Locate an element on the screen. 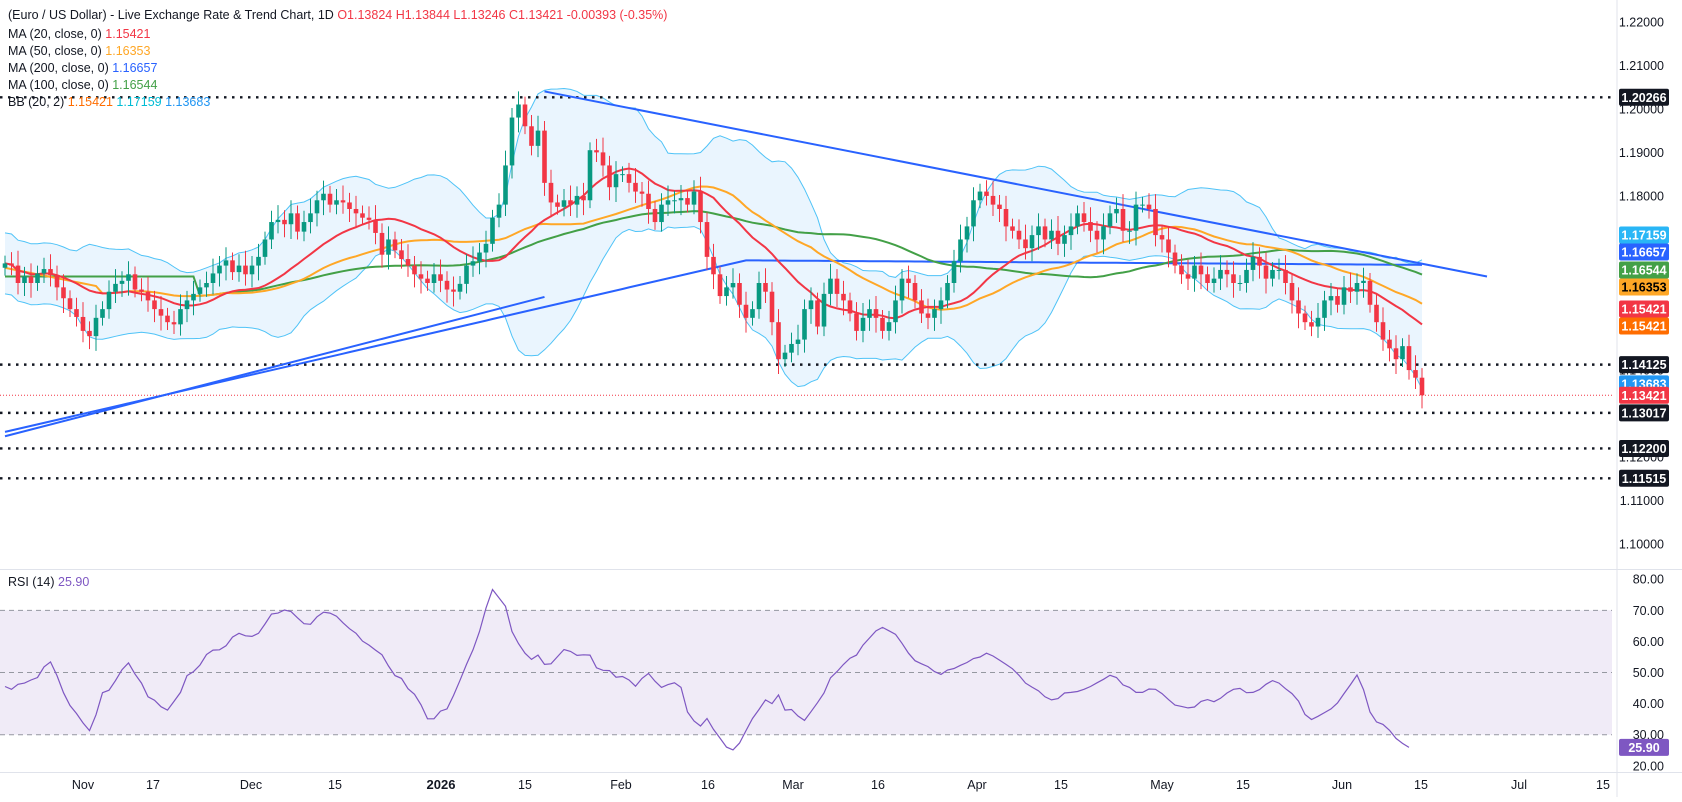 The height and width of the screenshot is (802, 1682). legend-row: MA (100, close, 0) 1.16544 is located at coordinates (82, 85).